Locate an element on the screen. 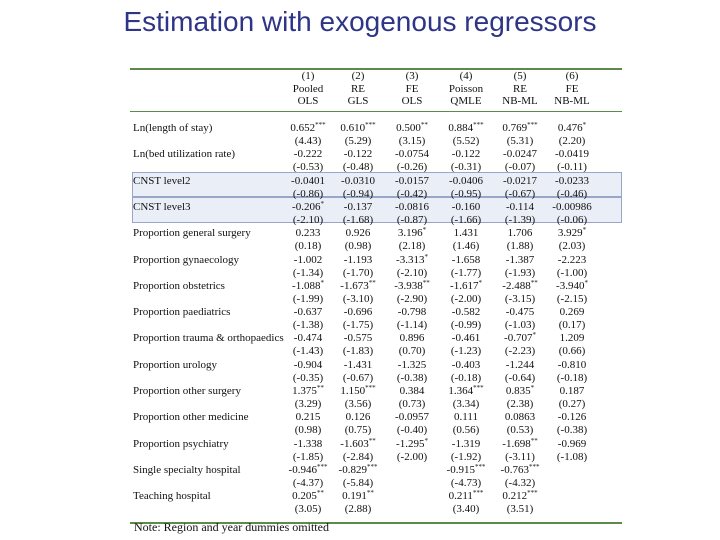 The image size is (720, 540). t-statistic-cell: (-1.38) is located at coordinates (308, 325).